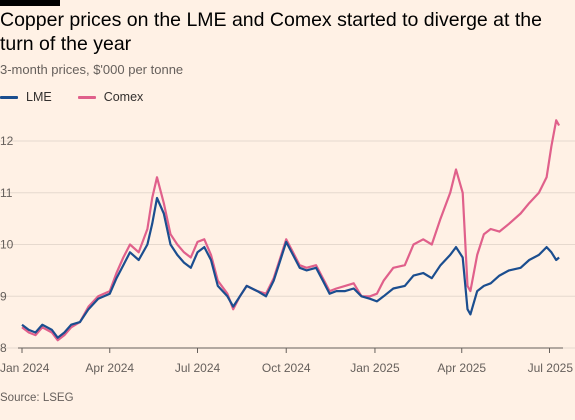 Image resolution: width=575 pixels, height=420 pixels. Describe the element at coordinates (286, 368) in the screenshot. I see `x-tick-label-3: Oct 2024` at that location.